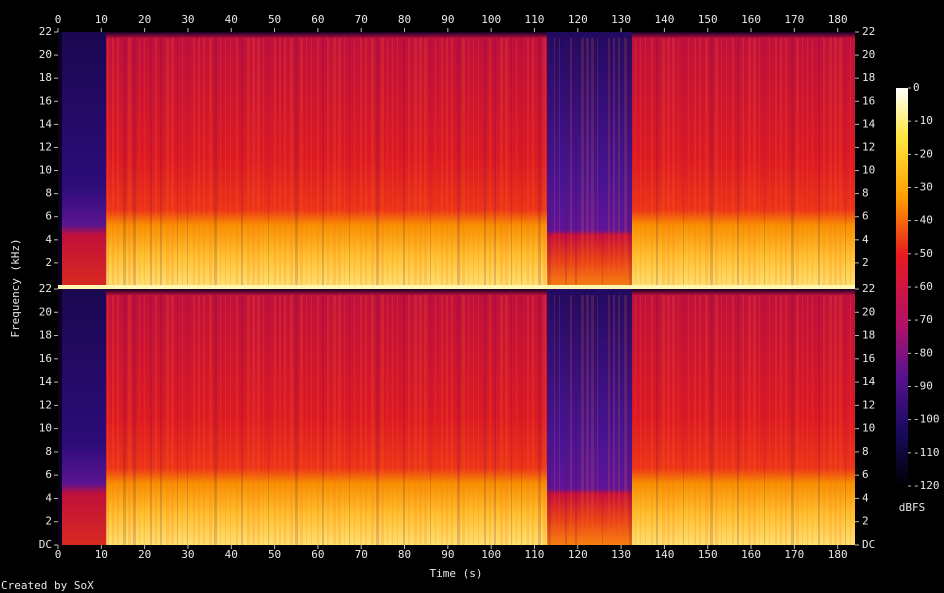  Describe the element at coordinates (868, 288) in the screenshot. I see `y-tick-label-right: 22` at that location.